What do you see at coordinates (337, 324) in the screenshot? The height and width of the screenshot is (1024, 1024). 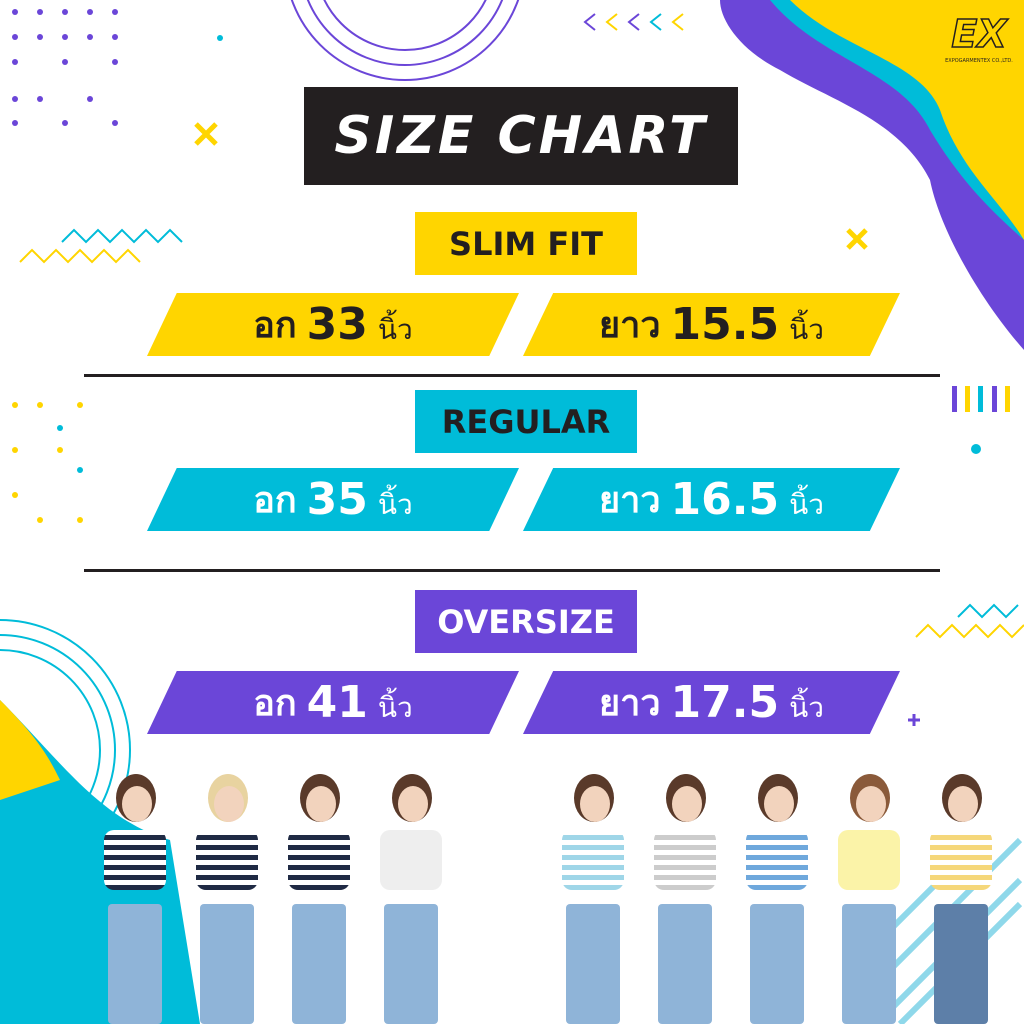 I see `chest-value: 33` at bounding box center [337, 324].